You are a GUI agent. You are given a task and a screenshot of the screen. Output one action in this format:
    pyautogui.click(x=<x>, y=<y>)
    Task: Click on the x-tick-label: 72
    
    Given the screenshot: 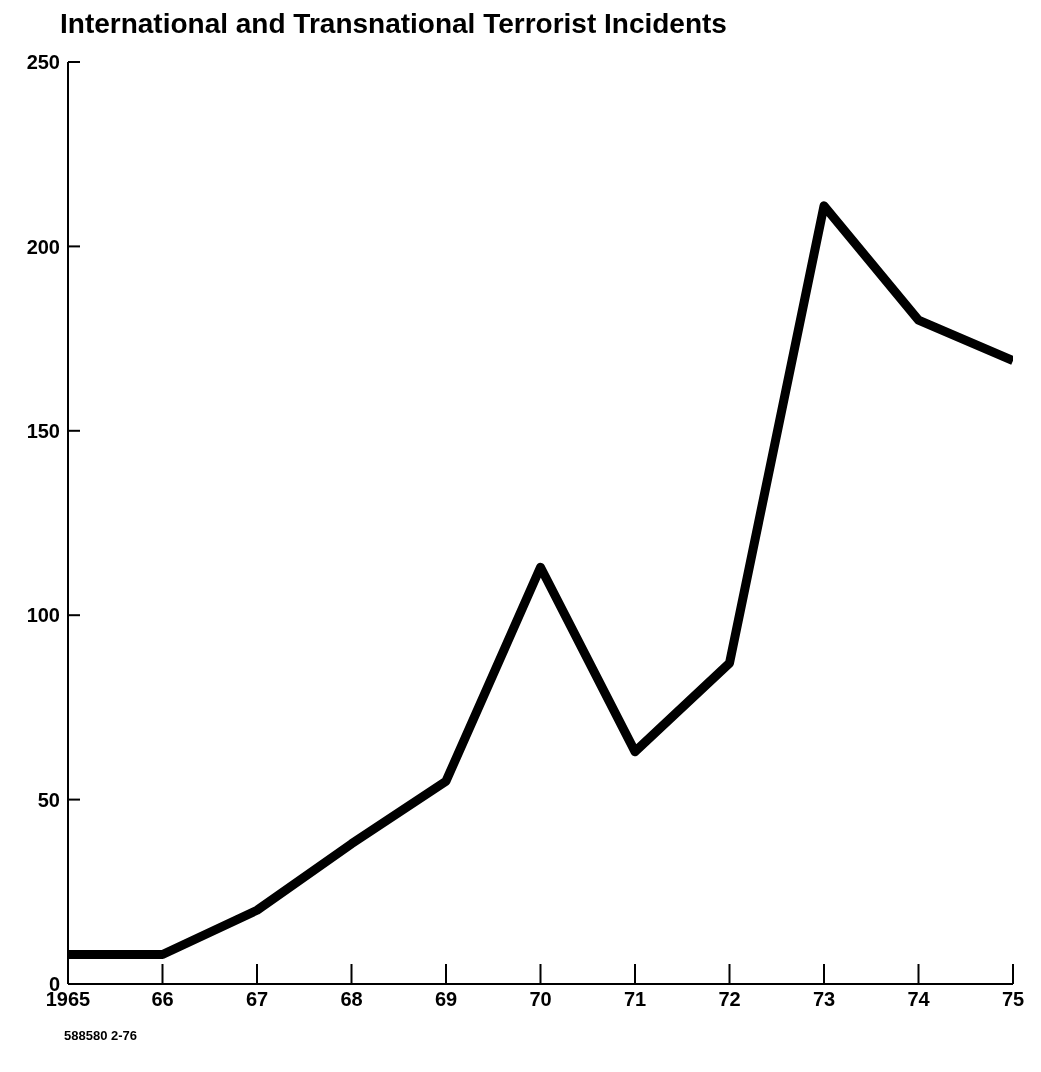 What is the action you would take?
    pyautogui.click(x=729, y=999)
    